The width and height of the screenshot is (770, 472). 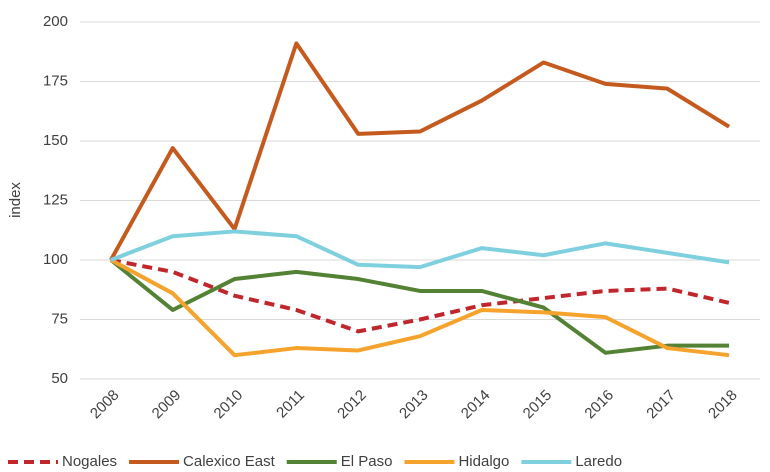 I want to click on x-tick-label: 2016, so click(x=599, y=405).